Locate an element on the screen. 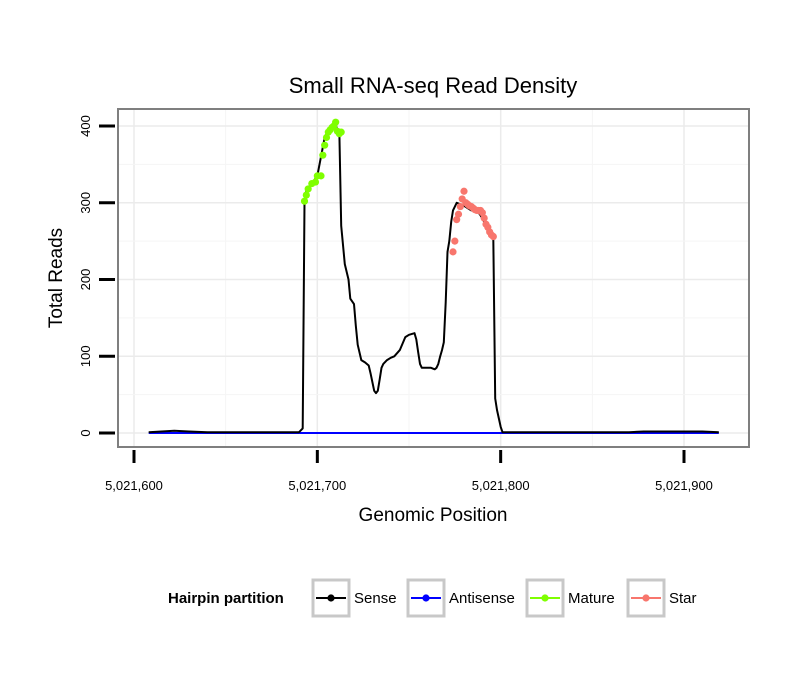 The height and width of the screenshot is (690, 810). legend-key-mature is located at coordinates (545, 598).